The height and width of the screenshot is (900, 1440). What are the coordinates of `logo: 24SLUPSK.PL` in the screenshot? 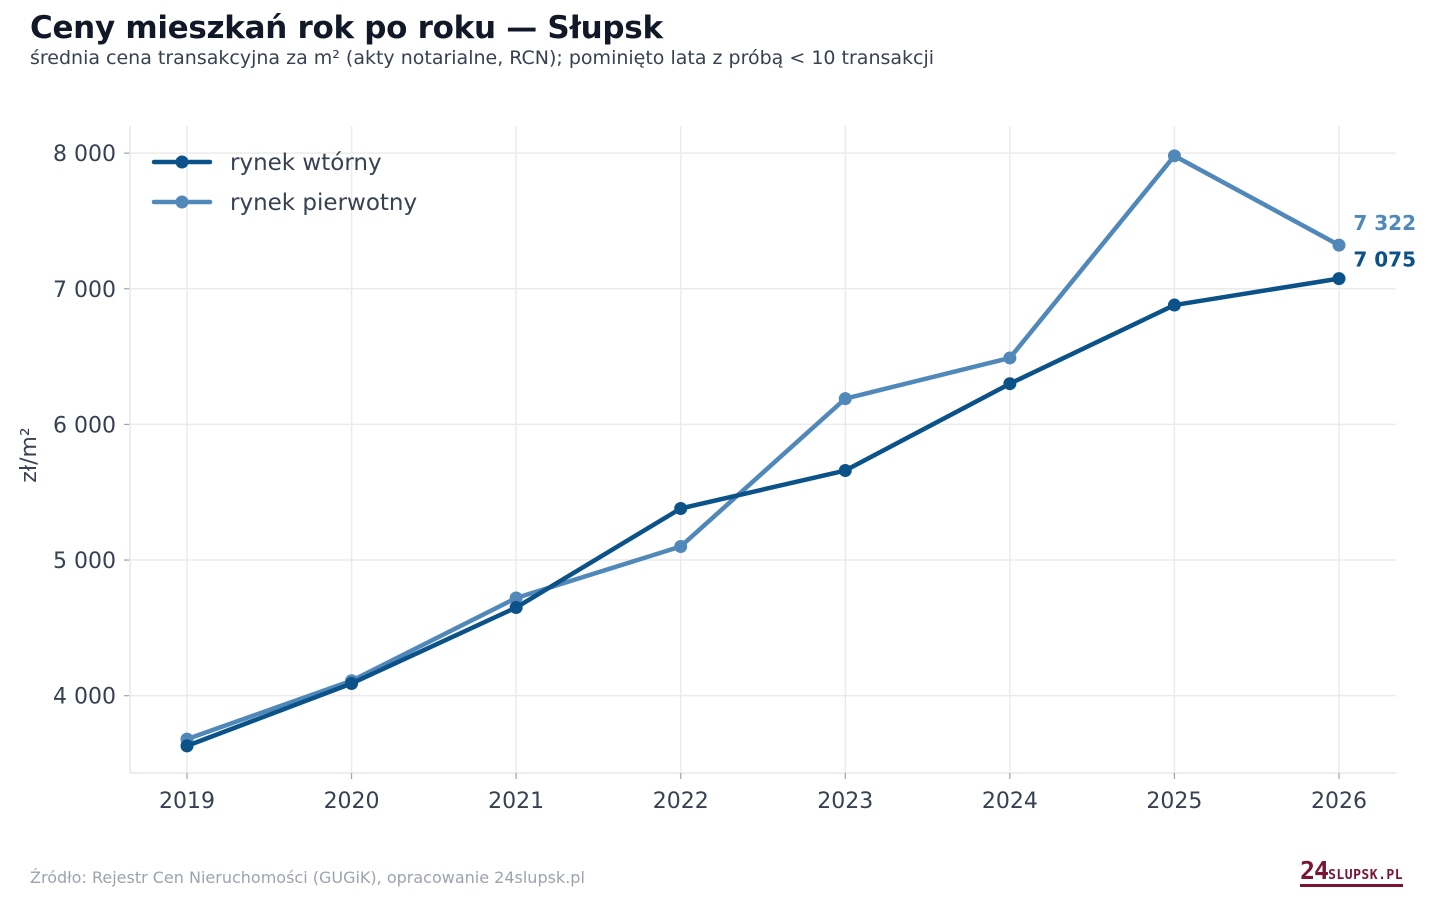 It's located at (1352, 871).